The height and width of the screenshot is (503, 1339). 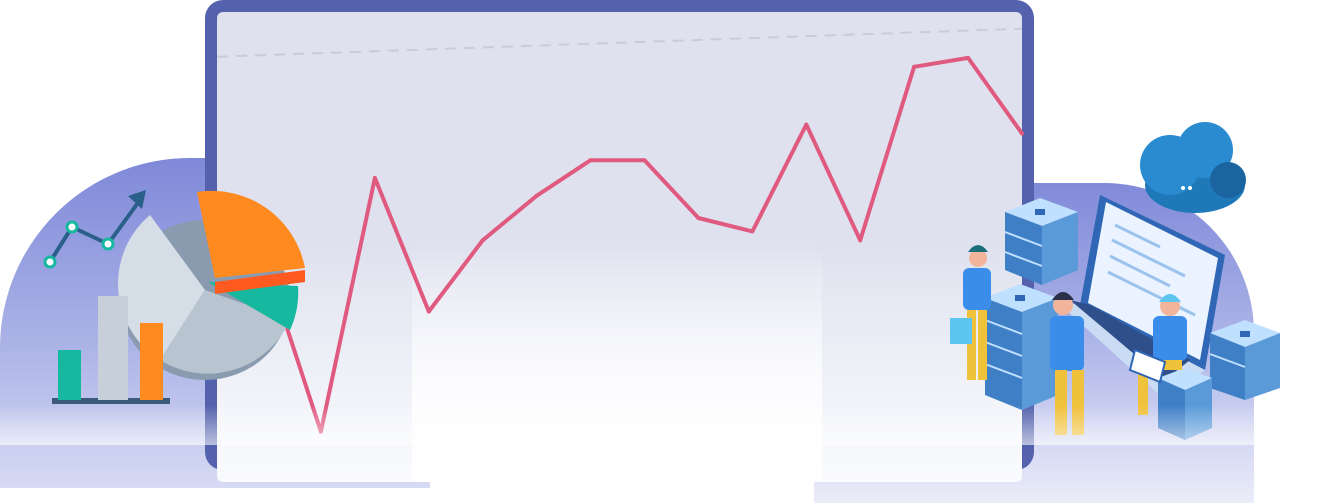 What do you see at coordinates (619, 42) in the screenshot?
I see `reference-dashed-line` at bounding box center [619, 42].